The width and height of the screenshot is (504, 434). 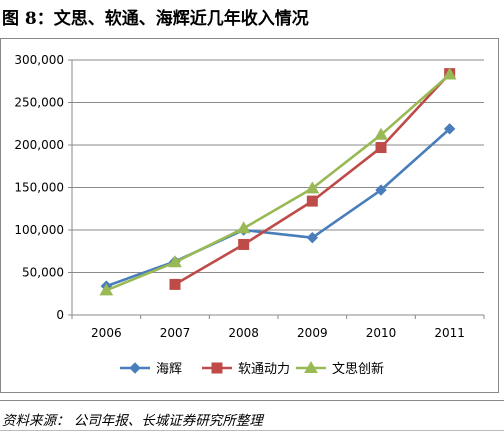 I want to click on figure-title: 图 8：文思、软通、海辉近几年收入情况, so click(x=155, y=19).